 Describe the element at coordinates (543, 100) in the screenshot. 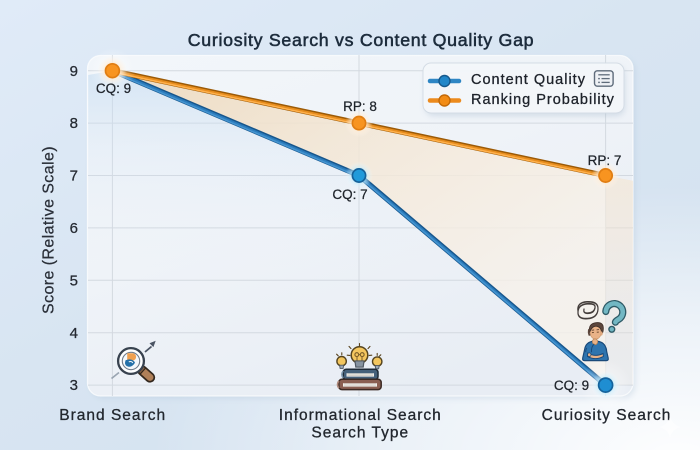

I see `svg-text: Ranking Probability` at that location.